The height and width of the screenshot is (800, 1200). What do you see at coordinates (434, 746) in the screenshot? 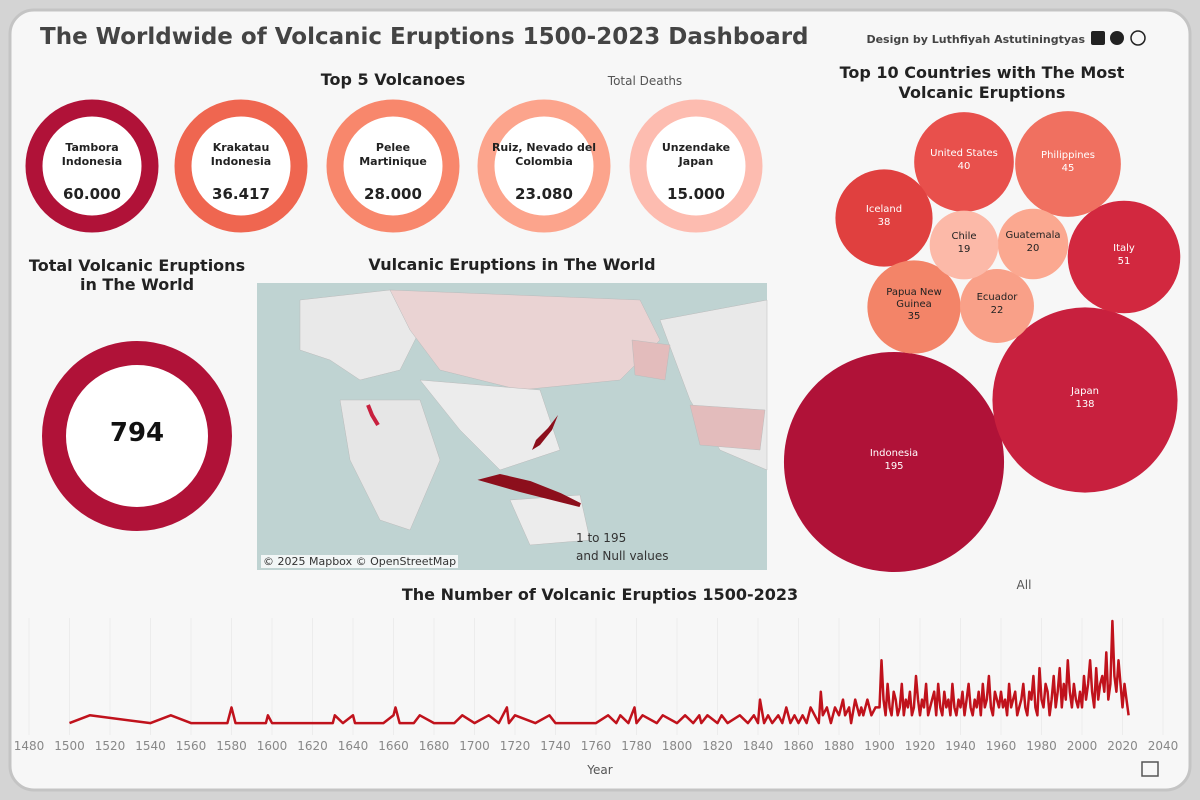
I see `x-tick-label: 1680` at bounding box center [434, 746].